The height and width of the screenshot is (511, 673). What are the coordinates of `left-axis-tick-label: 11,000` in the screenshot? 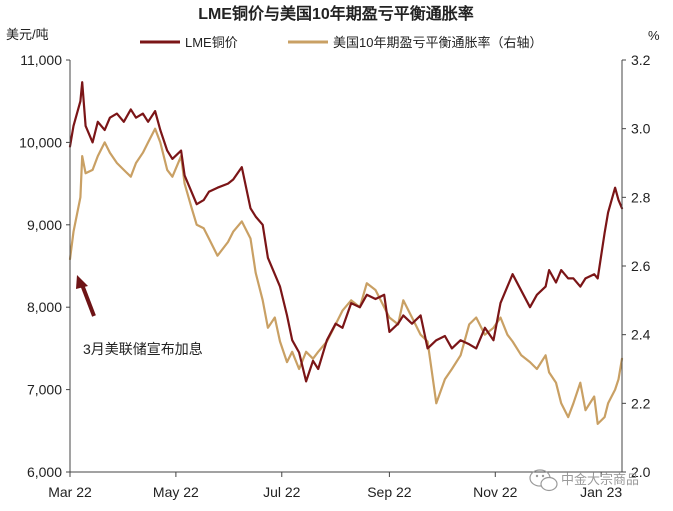 It's located at (41, 60).